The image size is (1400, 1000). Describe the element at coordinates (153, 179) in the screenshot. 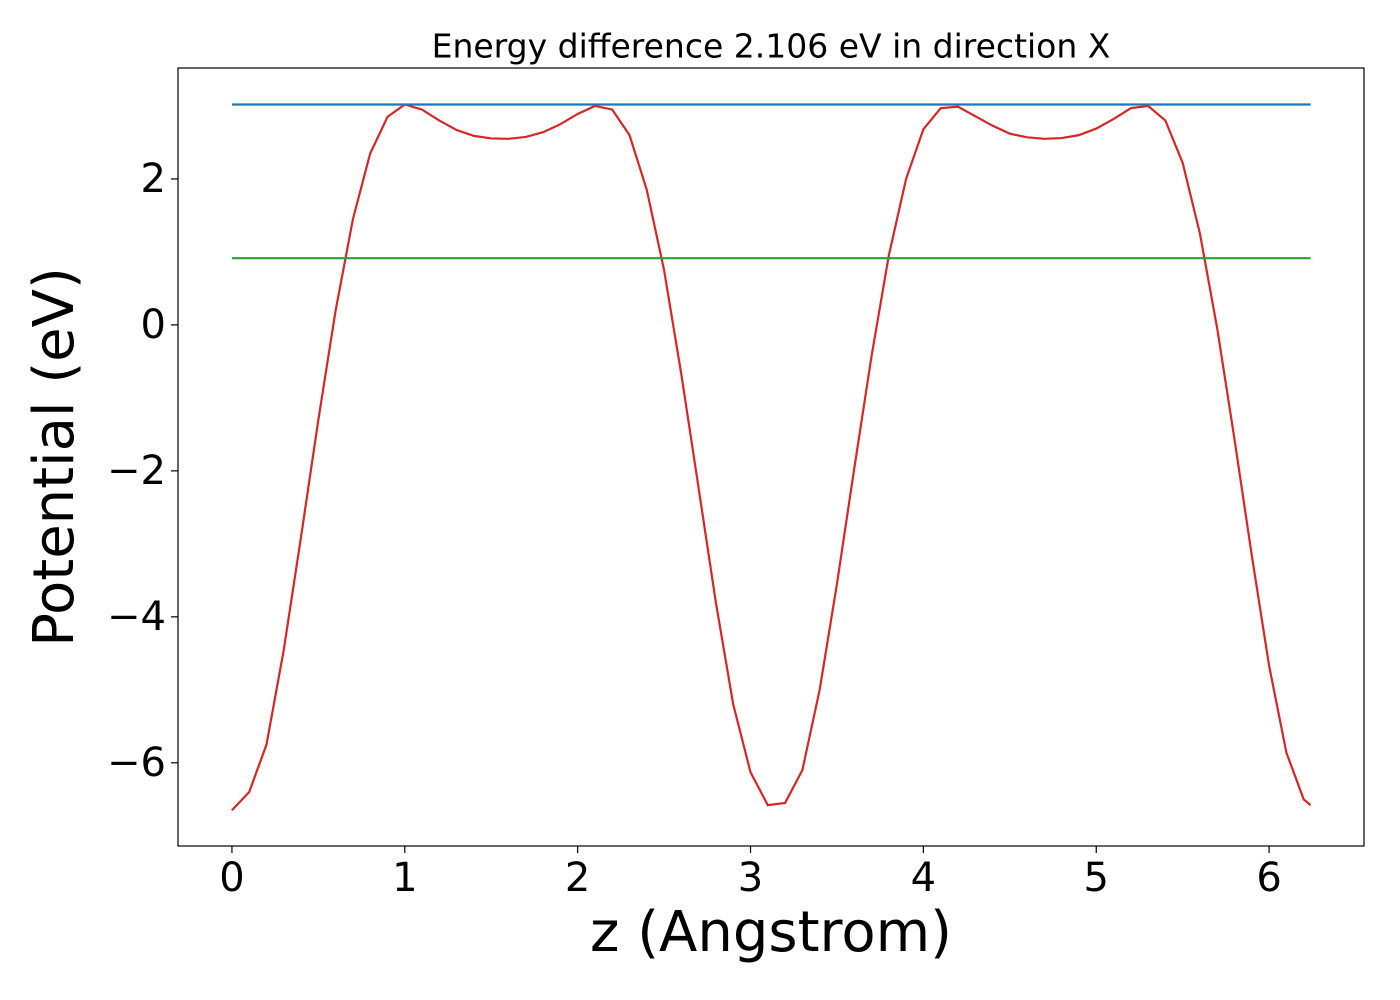

I see `y-tick-label: 2` at that location.